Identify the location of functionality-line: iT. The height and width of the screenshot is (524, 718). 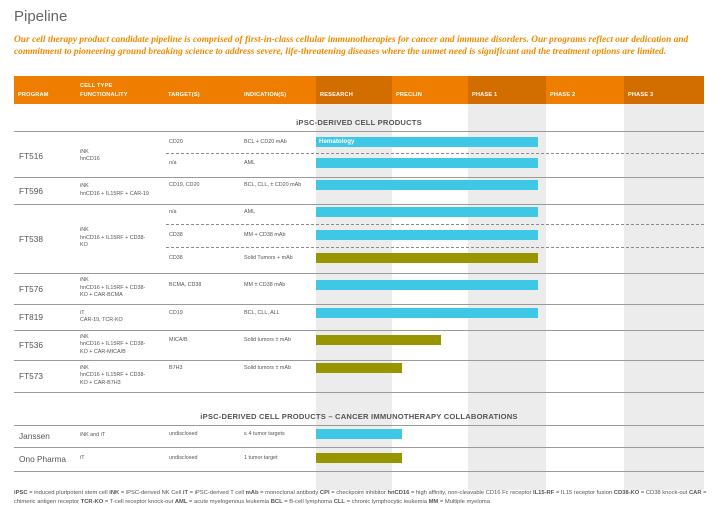
(82, 312).